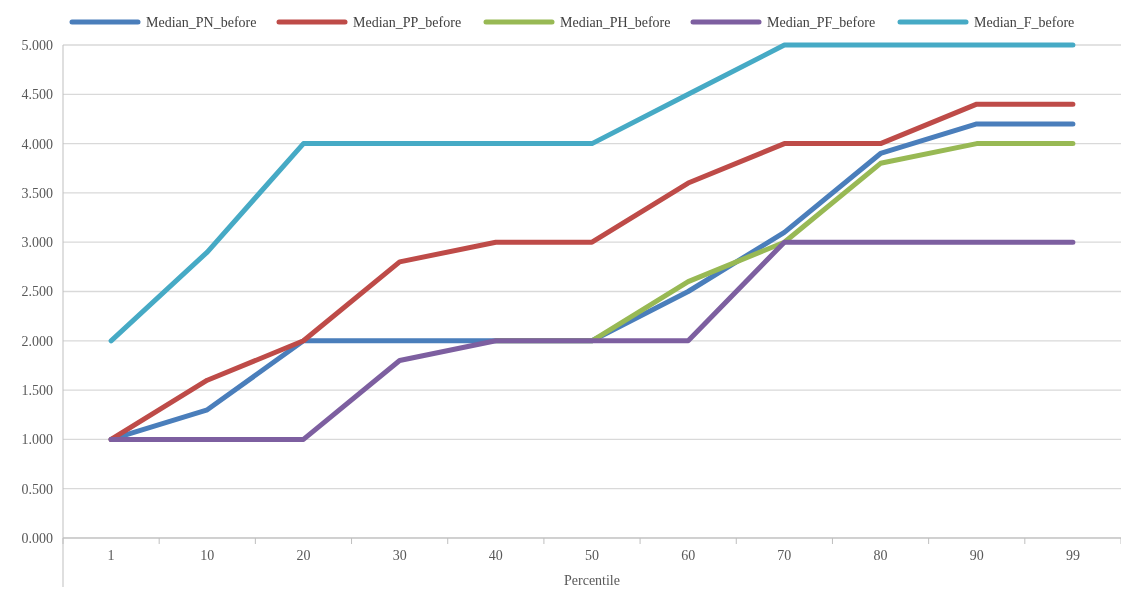  Describe the element at coordinates (1072, 555) in the screenshot. I see `x-tick-label: 99` at that location.